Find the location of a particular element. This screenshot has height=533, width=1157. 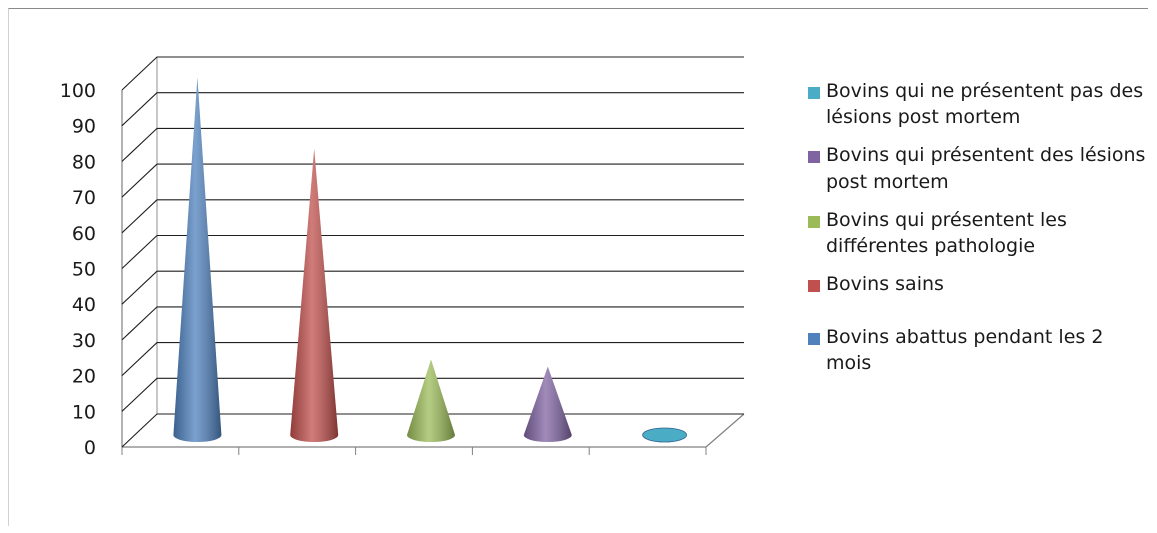

y-tick-label: 20 is located at coordinates (84, 377).